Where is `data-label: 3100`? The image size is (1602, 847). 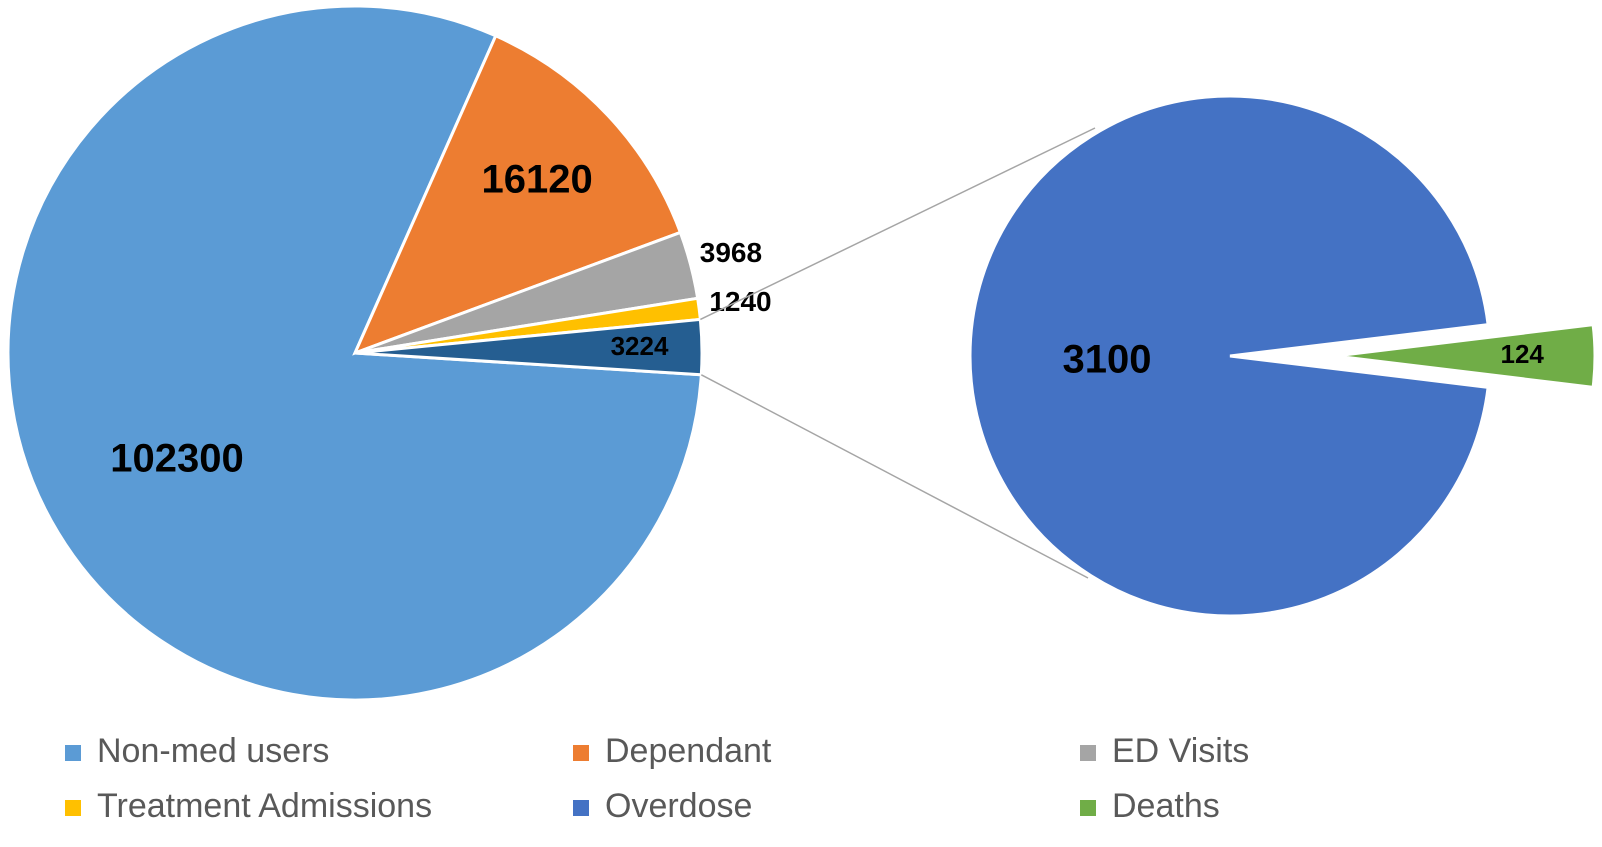 data-label: 3100 is located at coordinates (1107, 360).